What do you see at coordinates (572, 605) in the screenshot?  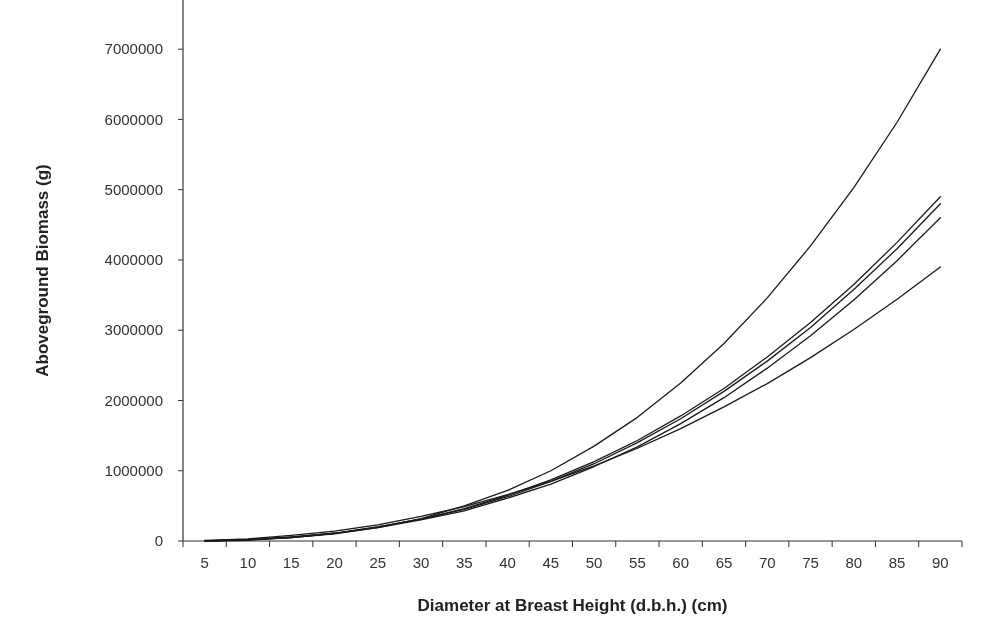 I see `x-axis-title: Diameter at Breast Height (d.b.h.) (cm)` at bounding box center [572, 605].